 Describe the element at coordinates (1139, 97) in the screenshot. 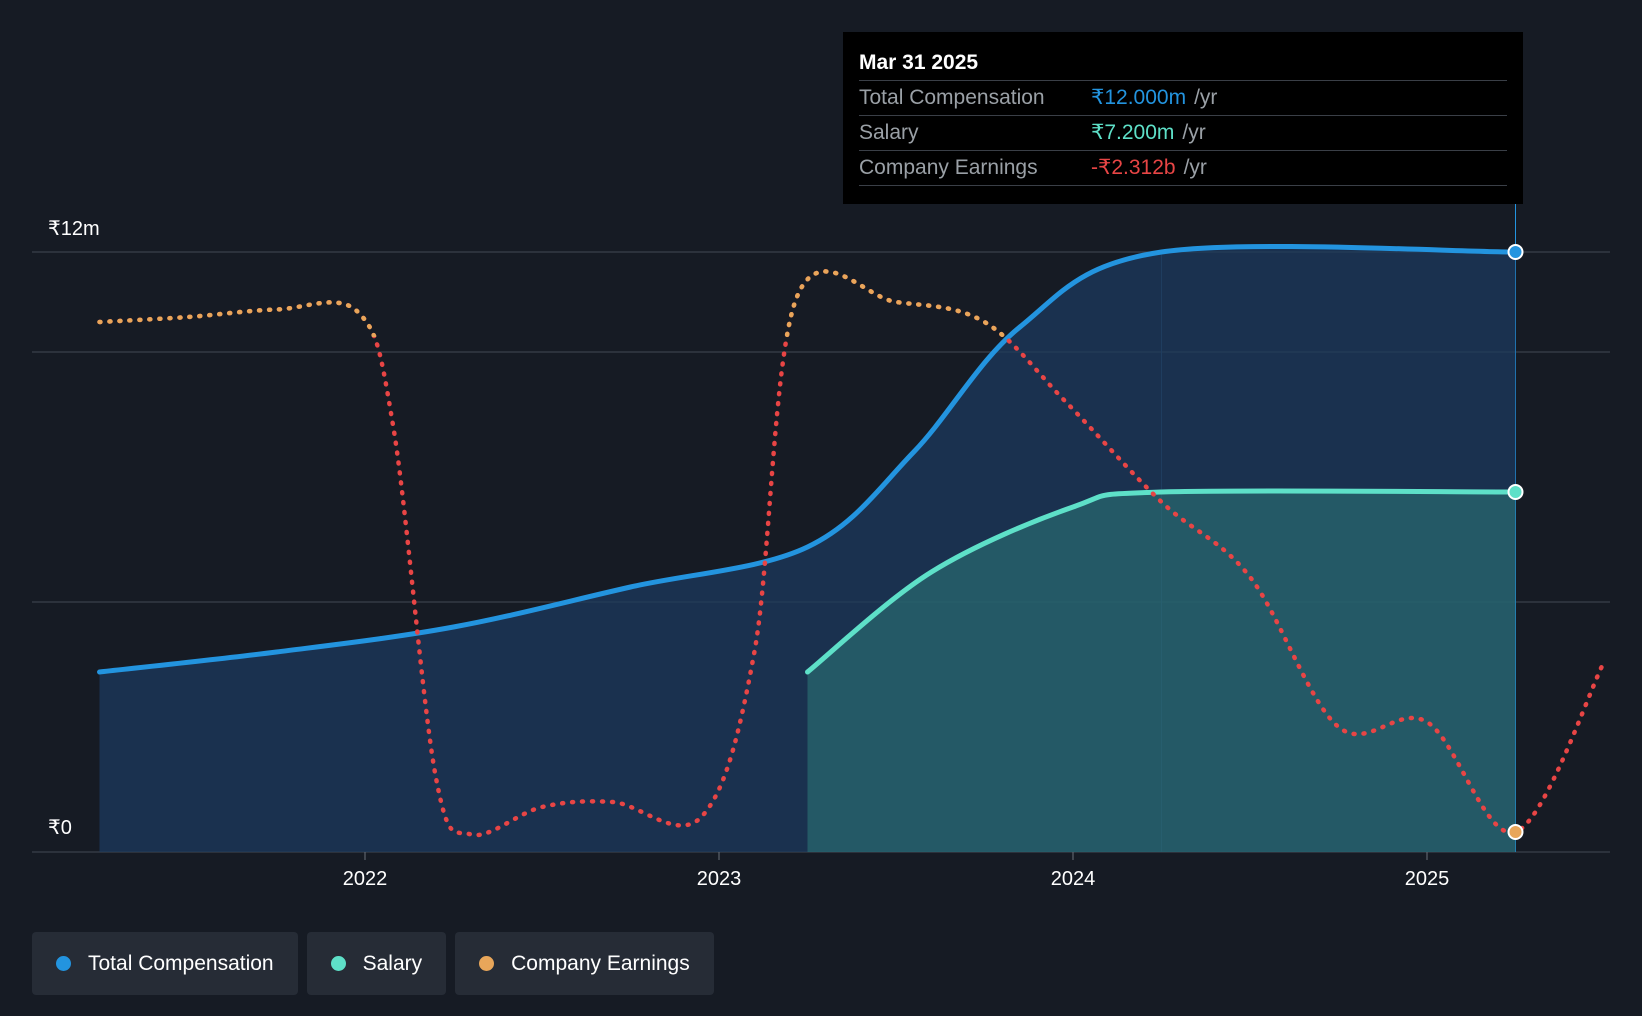

I see `tooltip-value: ₹12.000m` at that location.